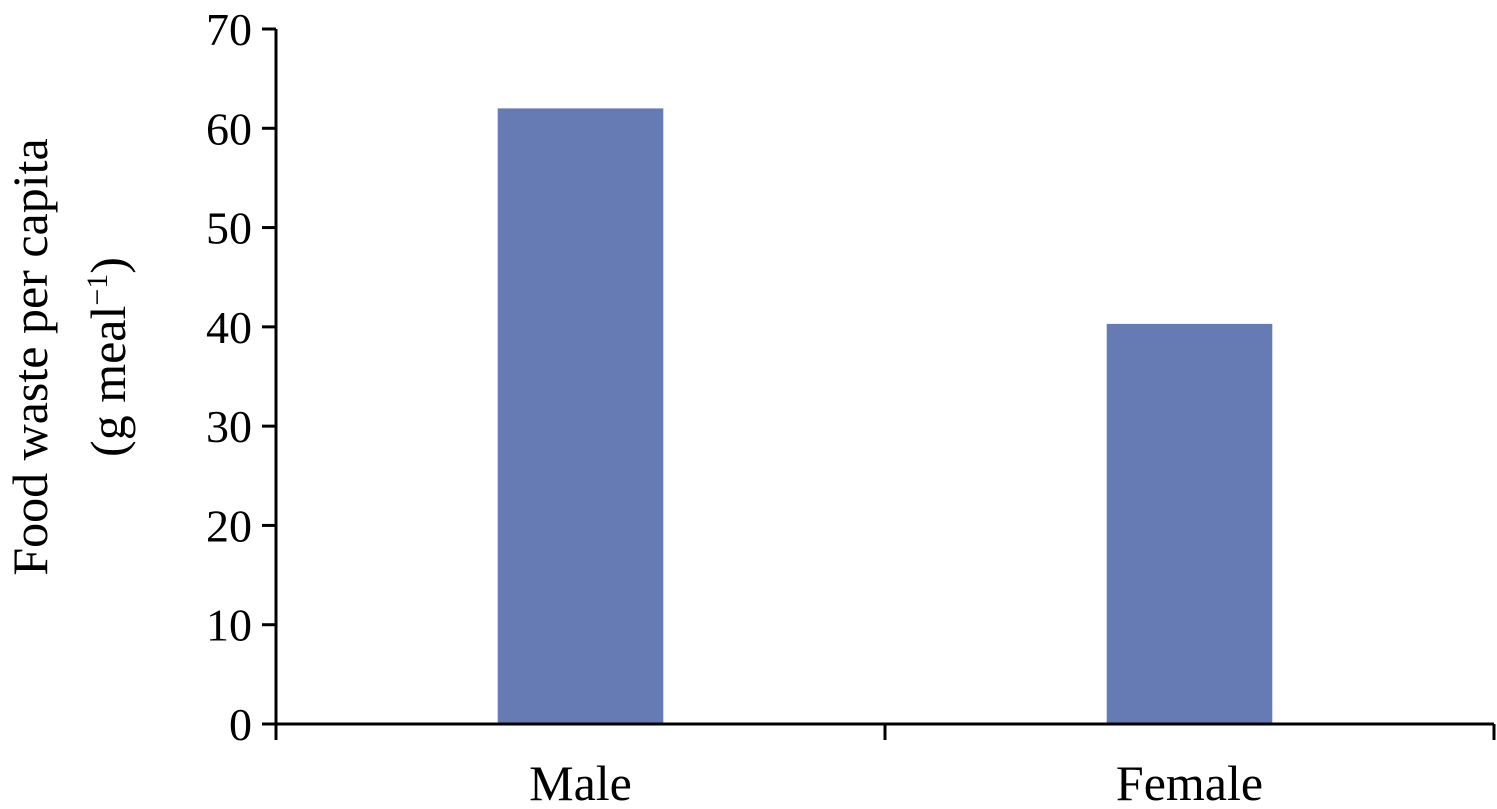 This screenshot has width=1497, height=809. What do you see at coordinates (97, 290) in the screenshot?
I see `y-axis-units-superscript: −1` at bounding box center [97, 290].